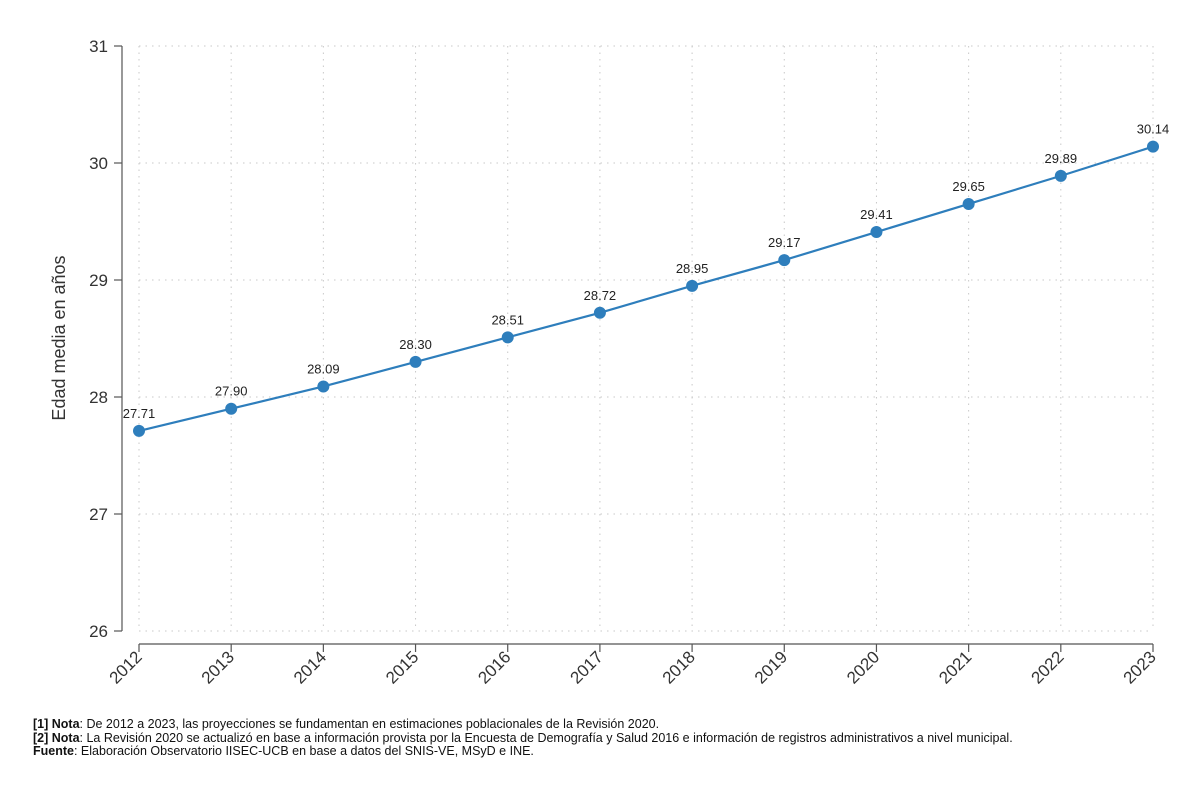 Image resolution: width=1200 pixels, height=801 pixels. What do you see at coordinates (955, 667) in the screenshot?
I see `x-tick-label: 2021` at bounding box center [955, 667].